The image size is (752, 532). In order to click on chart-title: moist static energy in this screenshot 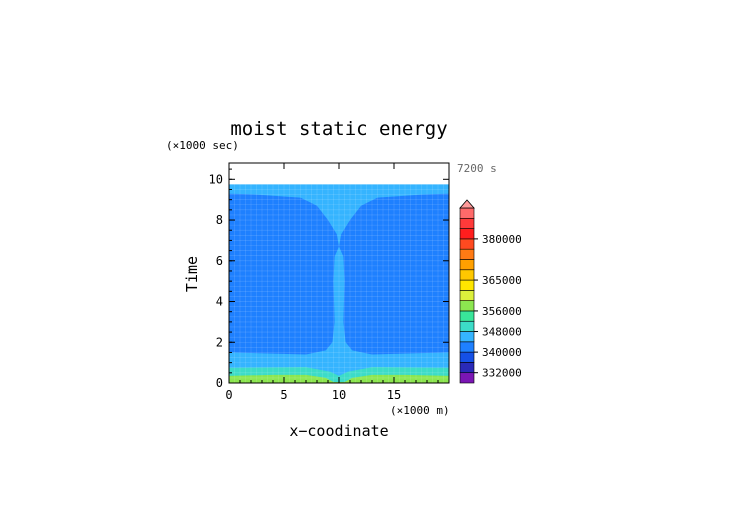, I will do `click(338, 129)`.